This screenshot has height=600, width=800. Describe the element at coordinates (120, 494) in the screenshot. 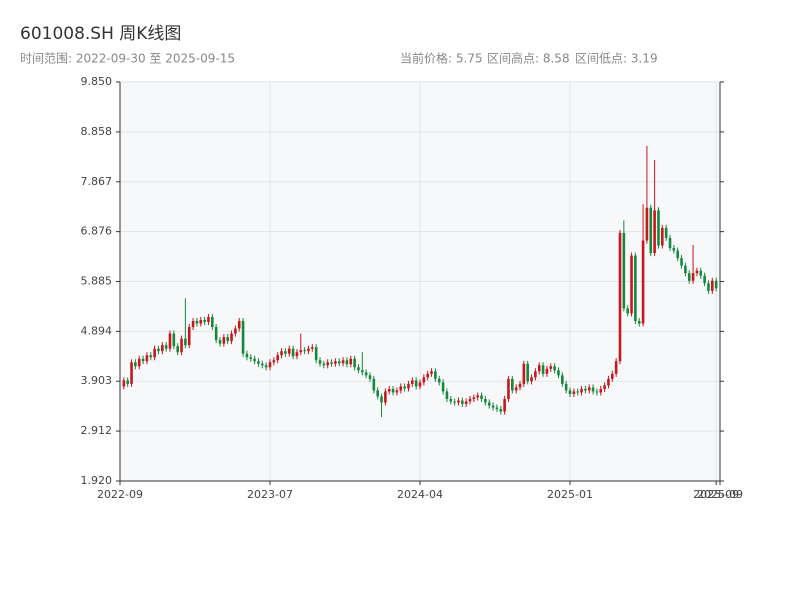

I see `x-tick-label: 2022-09` at that location.